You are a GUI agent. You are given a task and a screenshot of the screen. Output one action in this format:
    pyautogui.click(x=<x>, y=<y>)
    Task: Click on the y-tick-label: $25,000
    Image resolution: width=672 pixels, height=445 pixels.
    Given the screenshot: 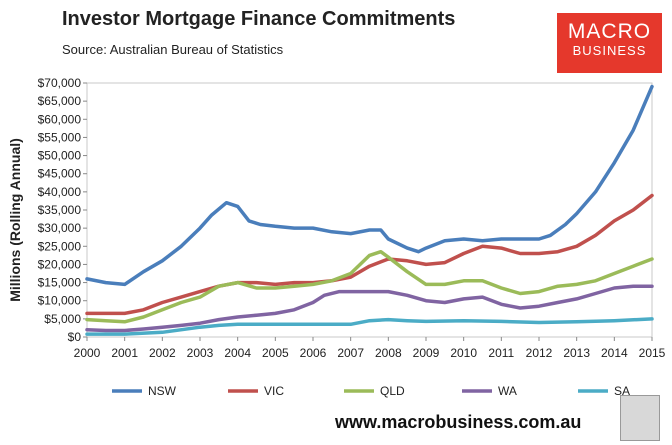 What is the action you would take?
    pyautogui.click(x=60, y=246)
    